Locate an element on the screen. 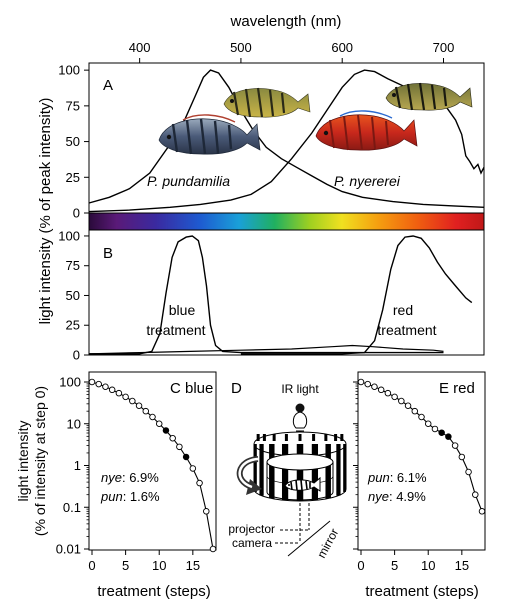 Image resolution: width=517 pixels, height=604 pixels. panel-a-y-tick-label-0: 0 is located at coordinates (76, 213).